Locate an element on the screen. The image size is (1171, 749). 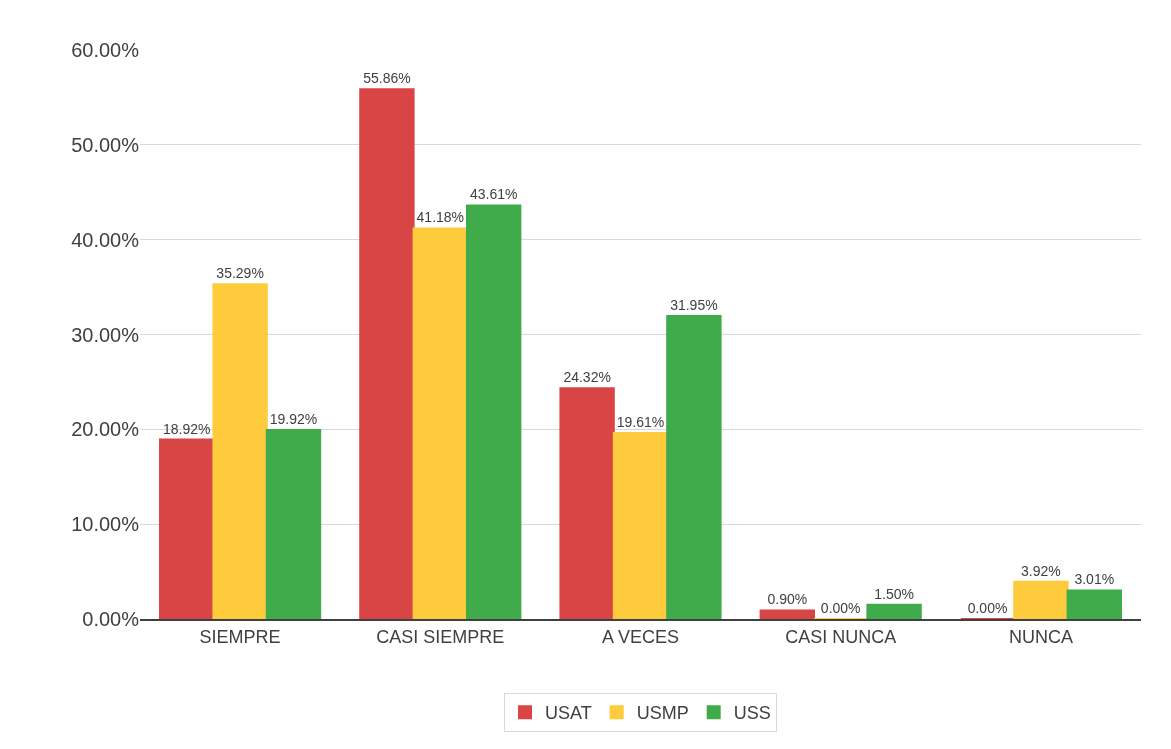
y-tick-label: 60.00% is located at coordinates (105, 50).